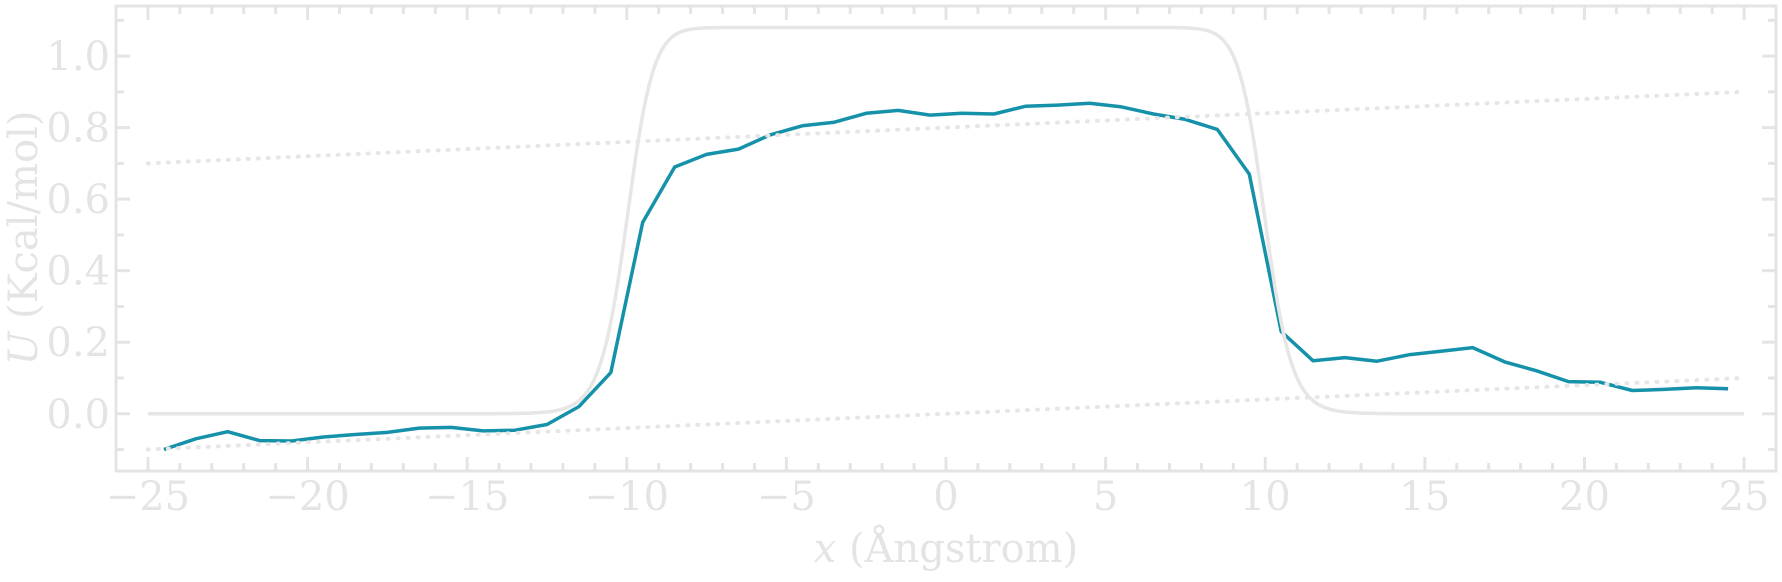  I want to click on x-tick-label: 25, so click(1744, 497).